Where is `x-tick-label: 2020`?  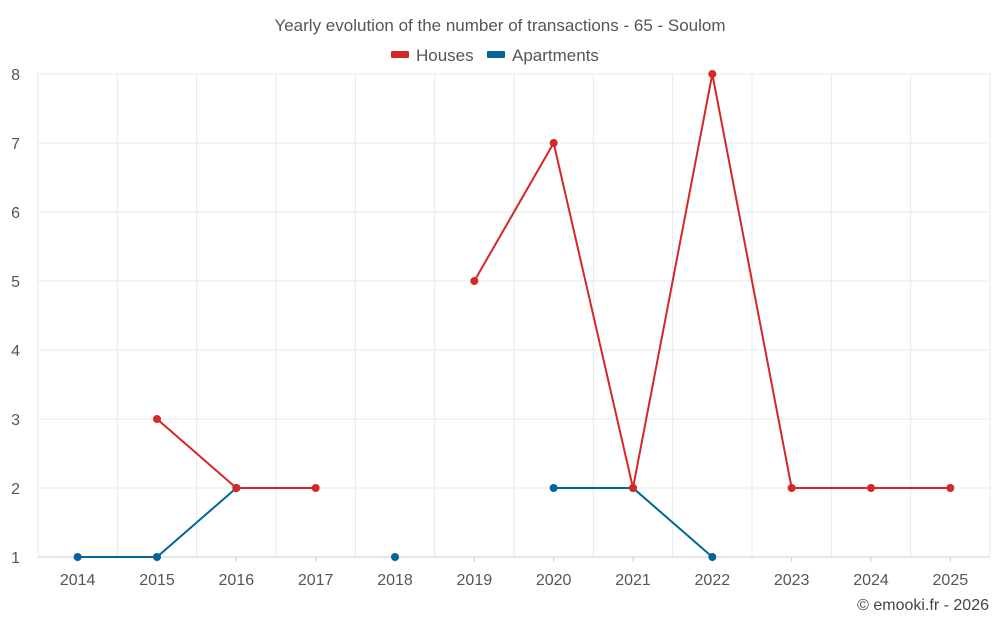
x-tick-label: 2020 is located at coordinates (554, 580).